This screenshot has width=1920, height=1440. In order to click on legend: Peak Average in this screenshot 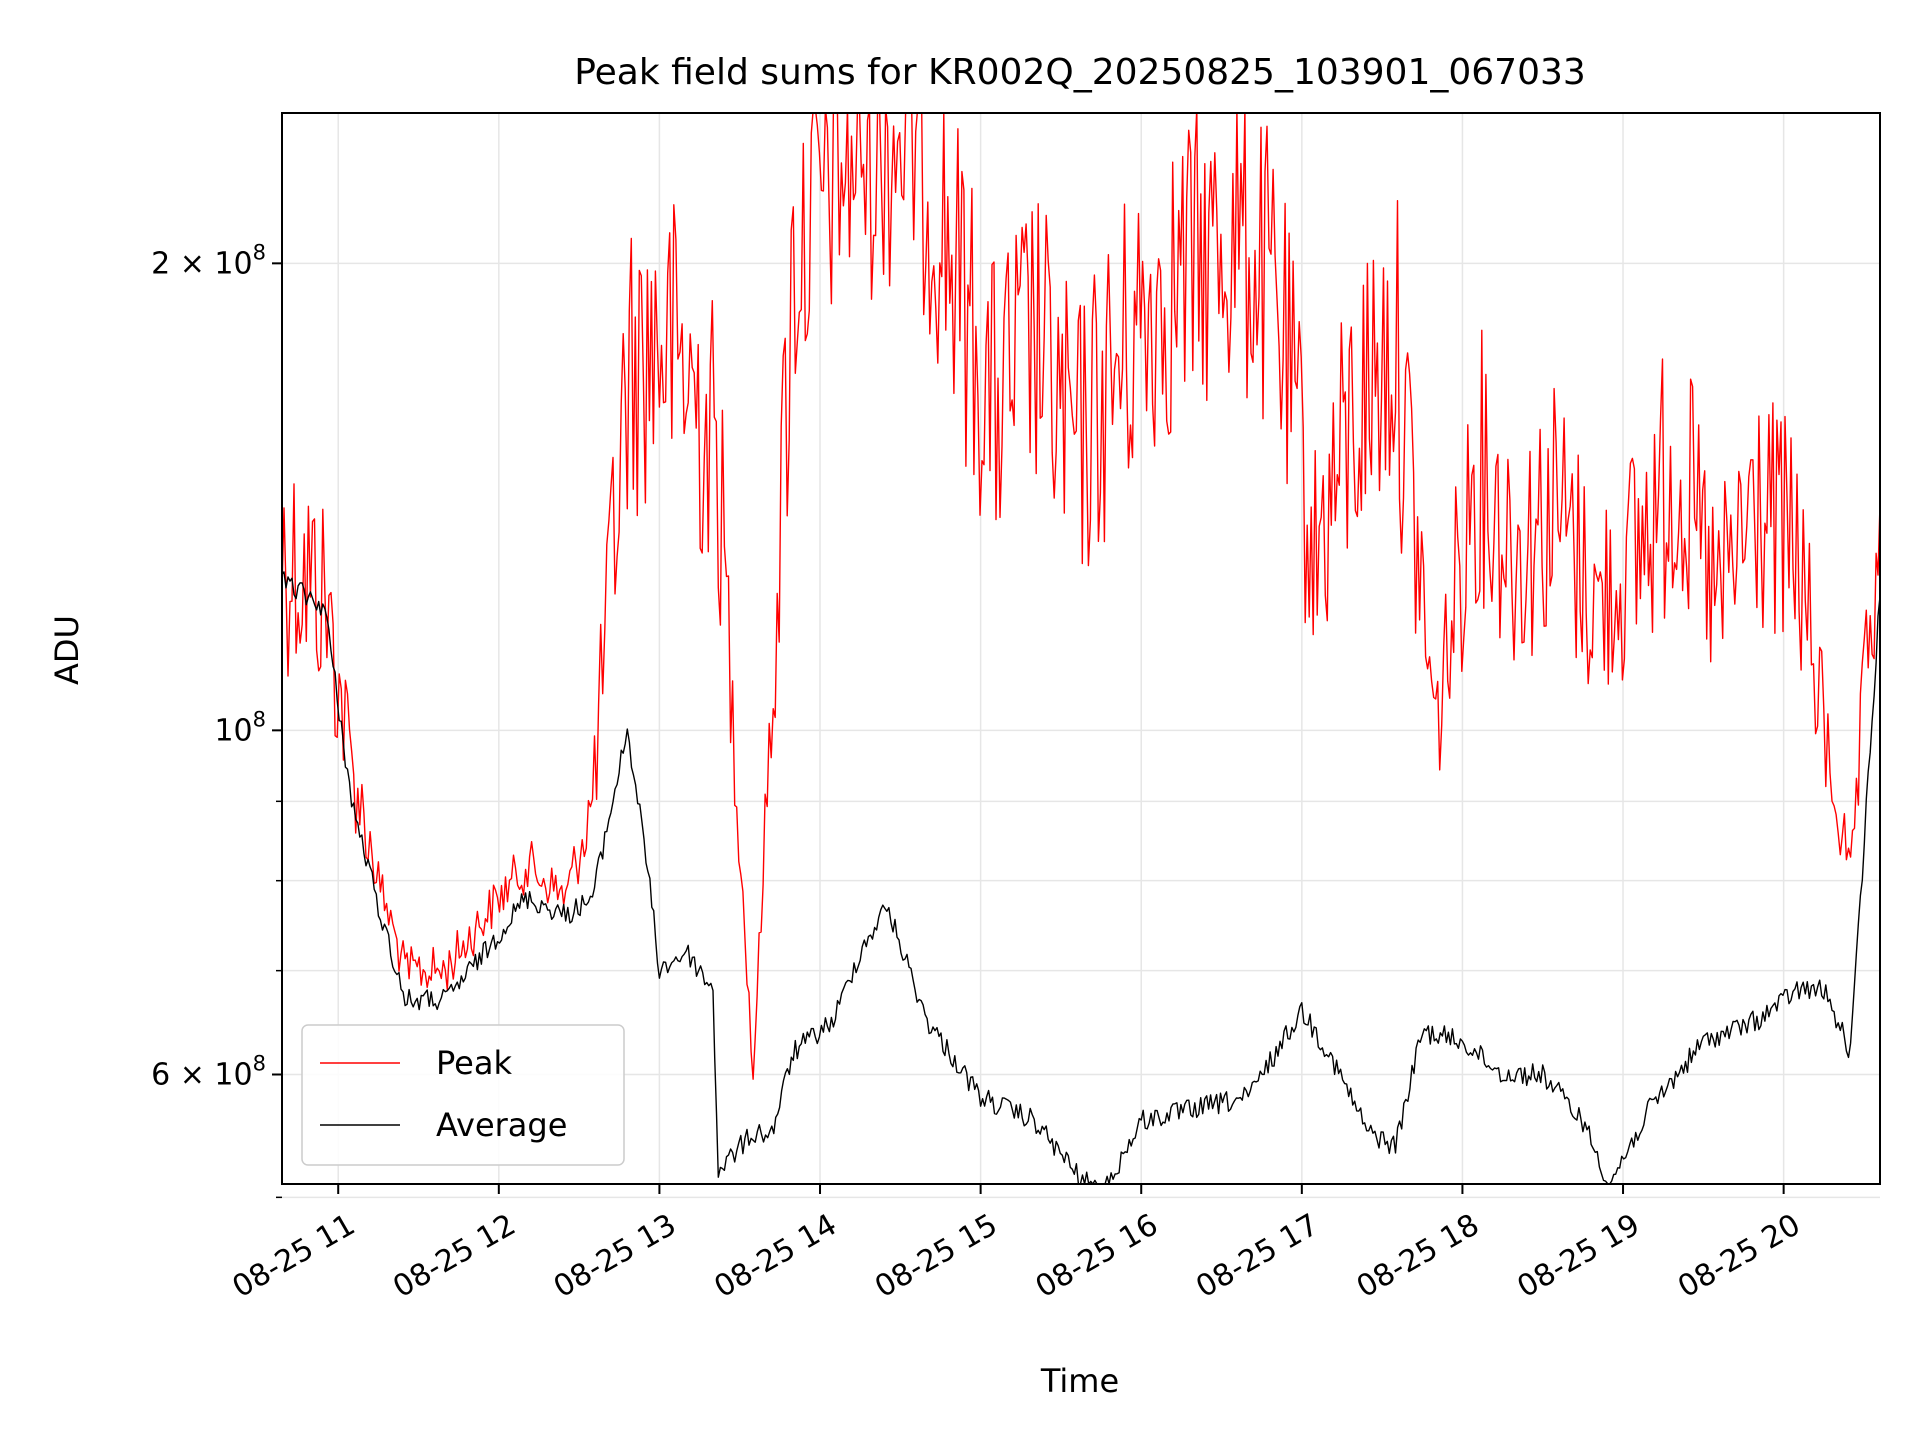, I will do `click(463, 1095)`.